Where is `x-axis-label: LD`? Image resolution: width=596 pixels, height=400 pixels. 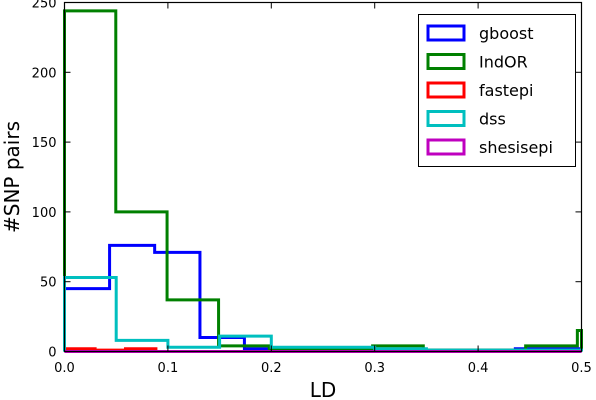
x-axis-label: LD is located at coordinates (323, 389).